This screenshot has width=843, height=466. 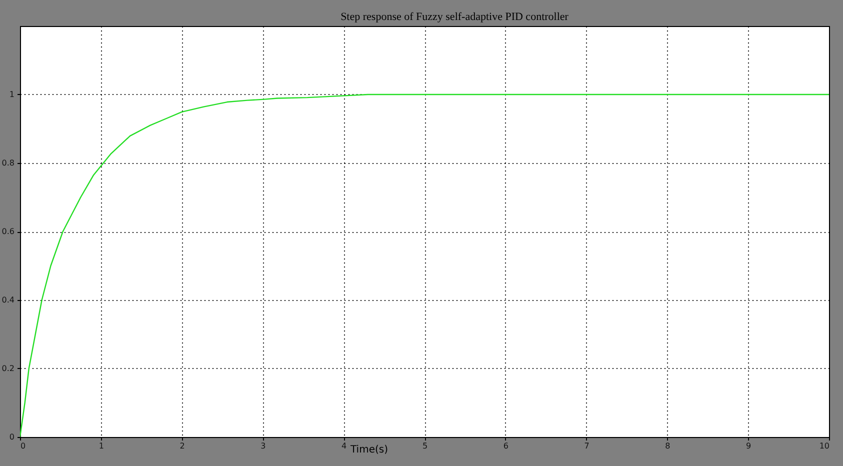 I want to click on x-tick-label: 5, so click(x=425, y=446).